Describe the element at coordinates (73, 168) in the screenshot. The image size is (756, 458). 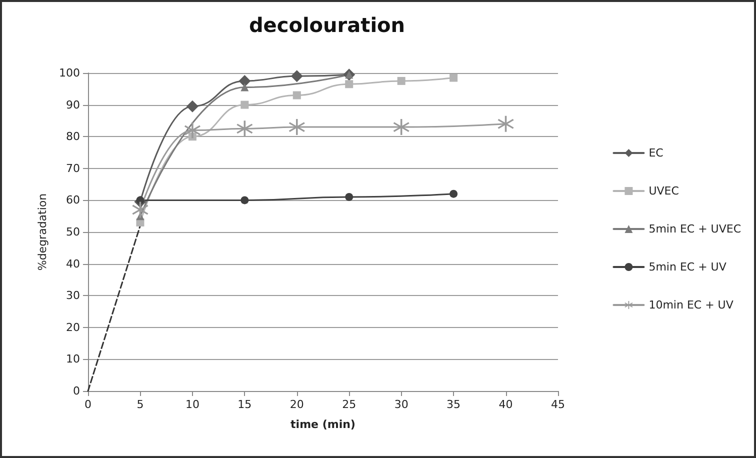
I see `y-tick-label: 70` at that location.